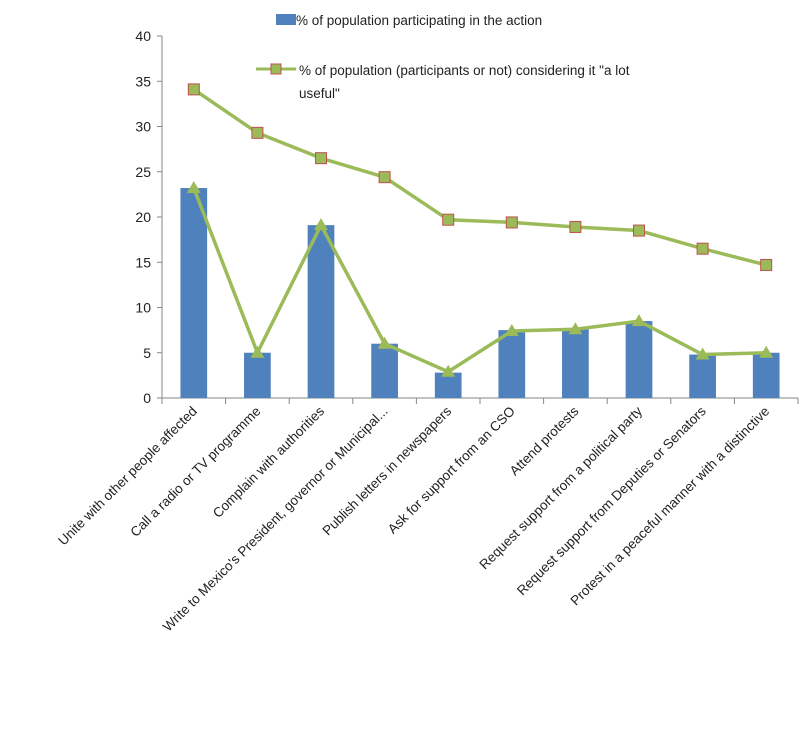  Describe the element at coordinates (143, 127) in the screenshot. I see `y-tick-label: 30` at that location.